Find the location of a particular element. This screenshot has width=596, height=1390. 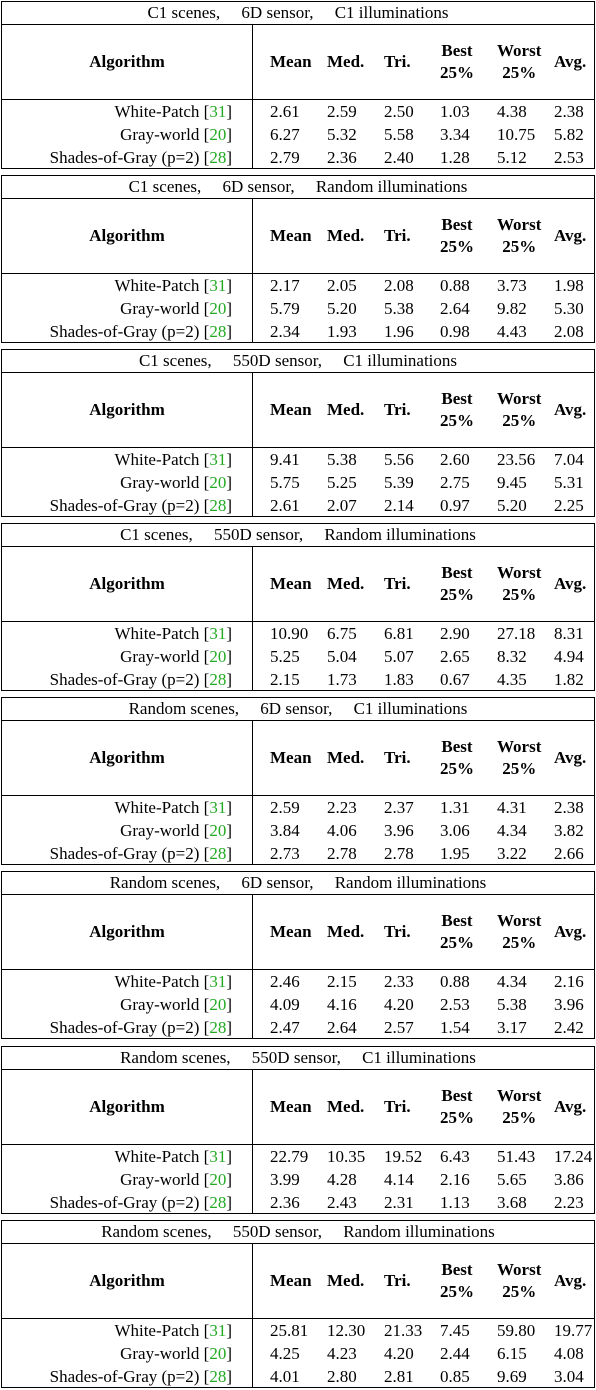

table-cell: 5.20 is located at coordinates (512, 505).